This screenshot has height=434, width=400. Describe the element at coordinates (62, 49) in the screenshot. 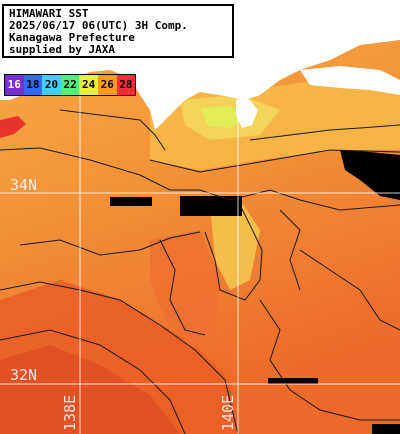

I see `title-line-credit: supplied by JAXA` at that location.